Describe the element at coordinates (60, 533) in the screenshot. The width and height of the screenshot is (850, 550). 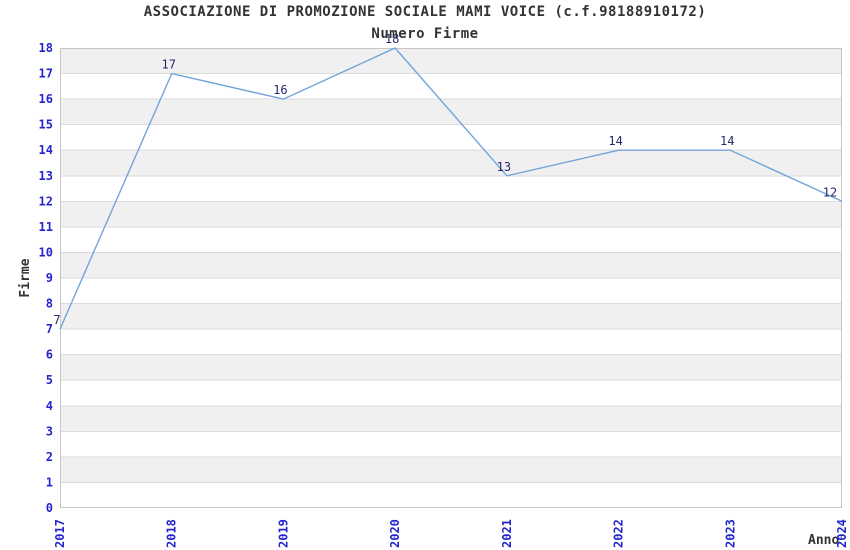
I see `x-tick-label: 2017` at that location.